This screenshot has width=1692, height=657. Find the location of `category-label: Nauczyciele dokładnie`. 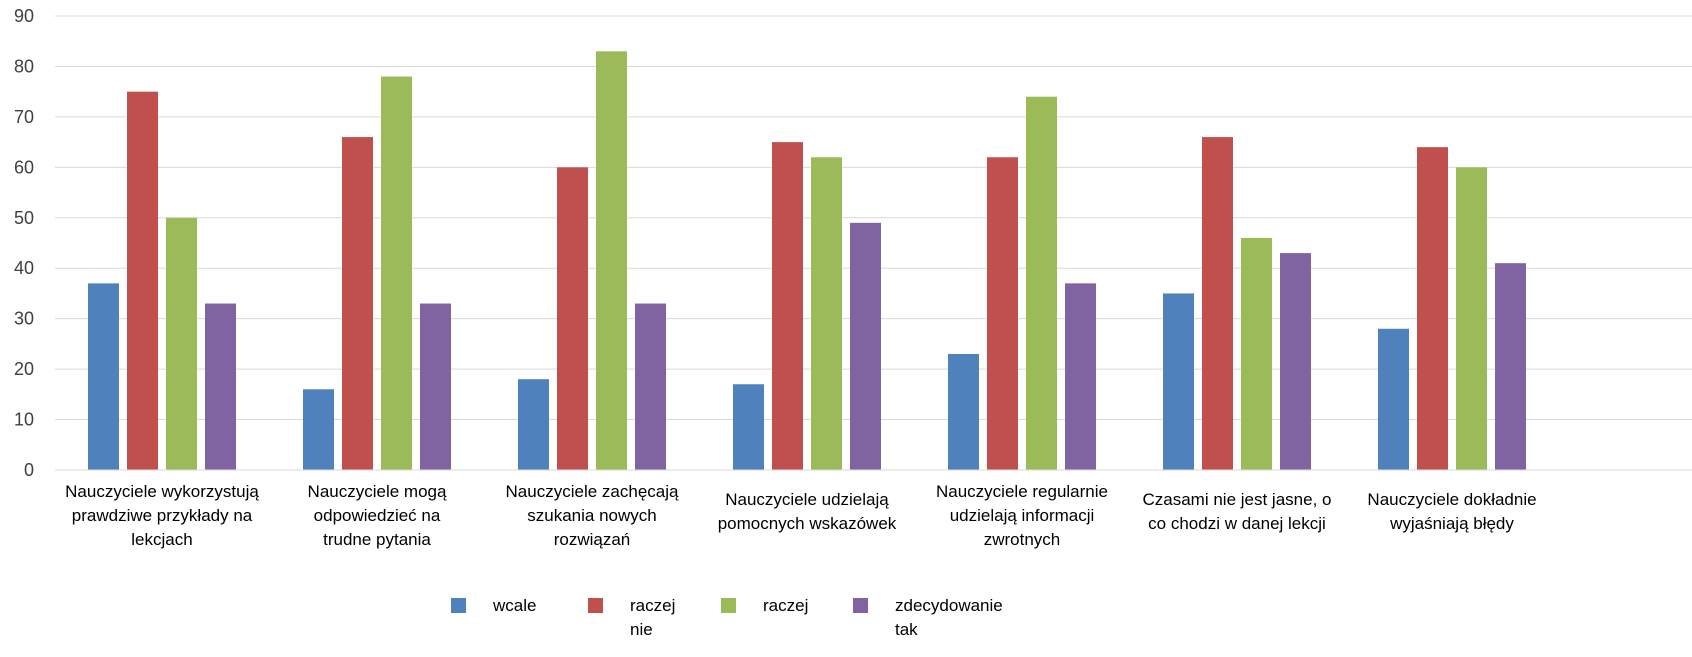

category-label: Nauczyciele dokładnie is located at coordinates (1451, 499).